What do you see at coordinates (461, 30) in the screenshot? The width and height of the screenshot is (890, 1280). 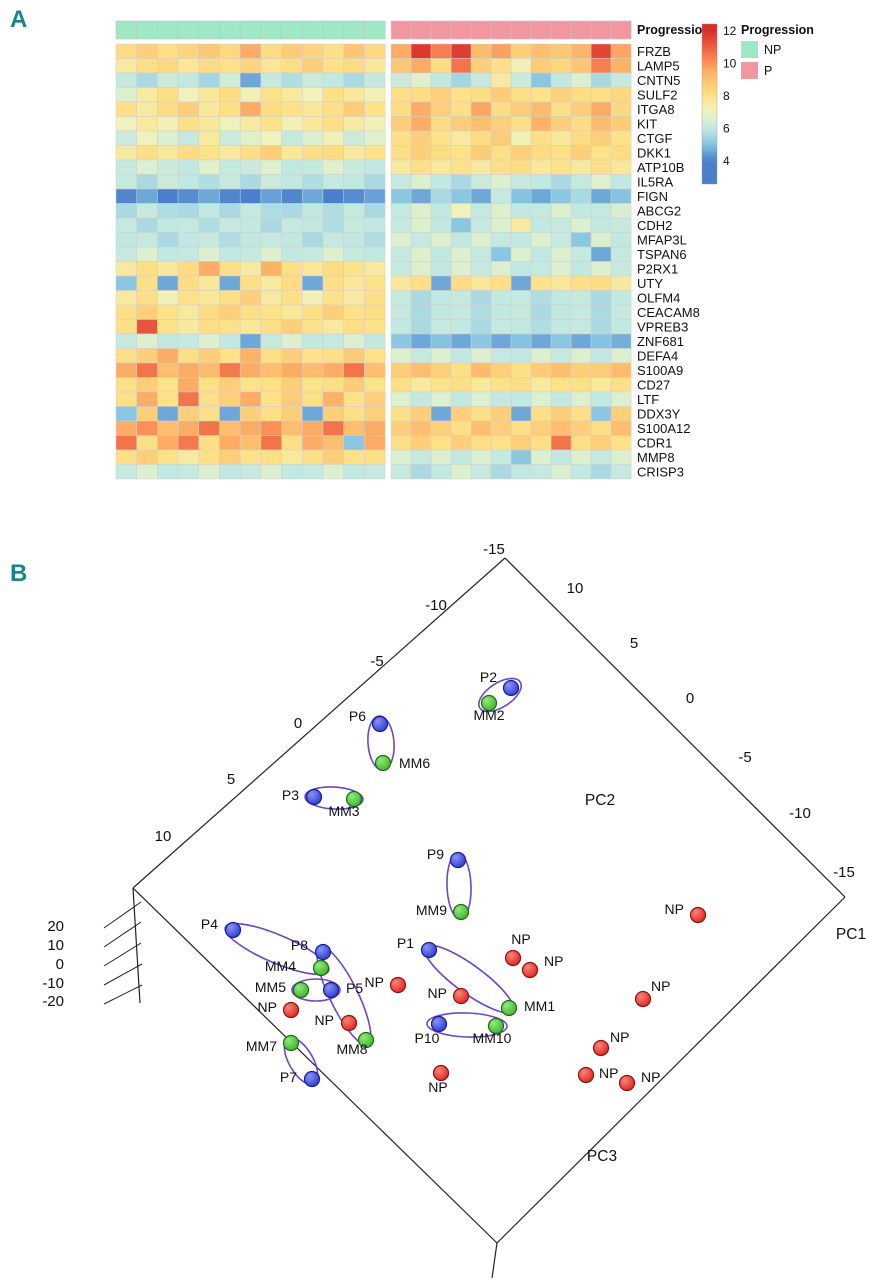 I see `annotation-cell` at bounding box center [461, 30].